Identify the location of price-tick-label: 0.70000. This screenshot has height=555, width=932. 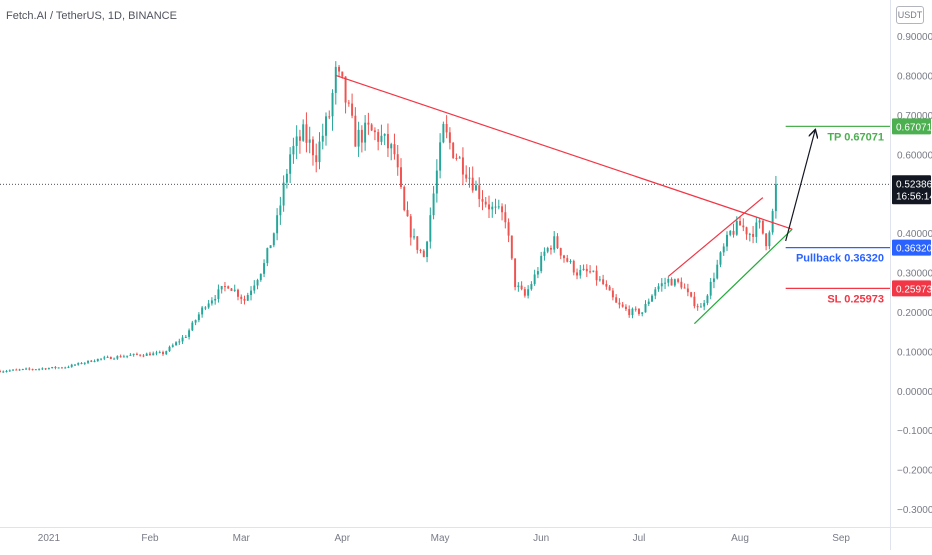
(914, 116).